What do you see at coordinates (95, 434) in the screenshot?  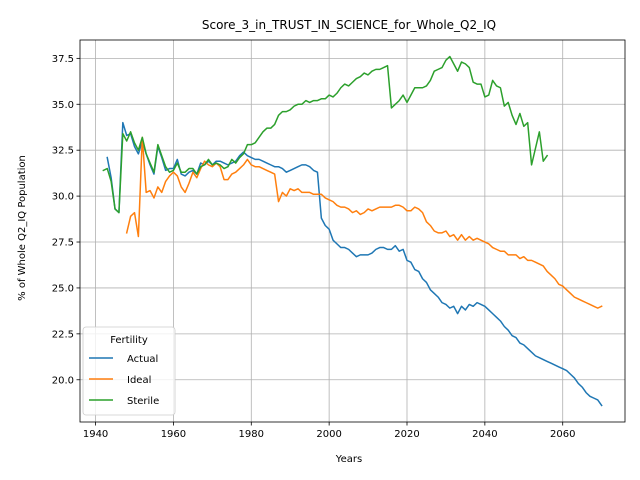 I see `x-tick-label: 1940` at bounding box center [95, 434].